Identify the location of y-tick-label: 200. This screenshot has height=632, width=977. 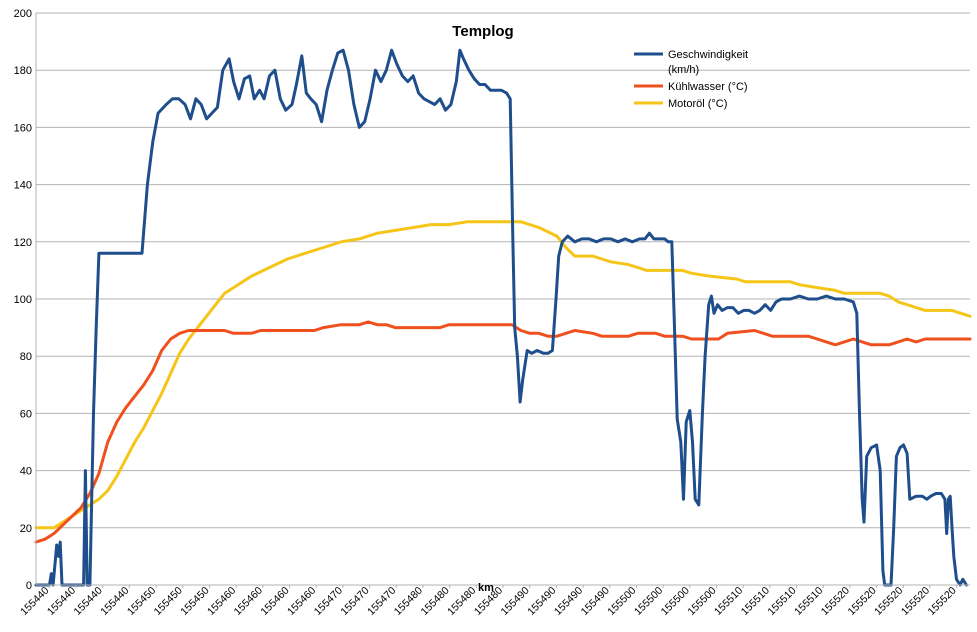
(23, 14).